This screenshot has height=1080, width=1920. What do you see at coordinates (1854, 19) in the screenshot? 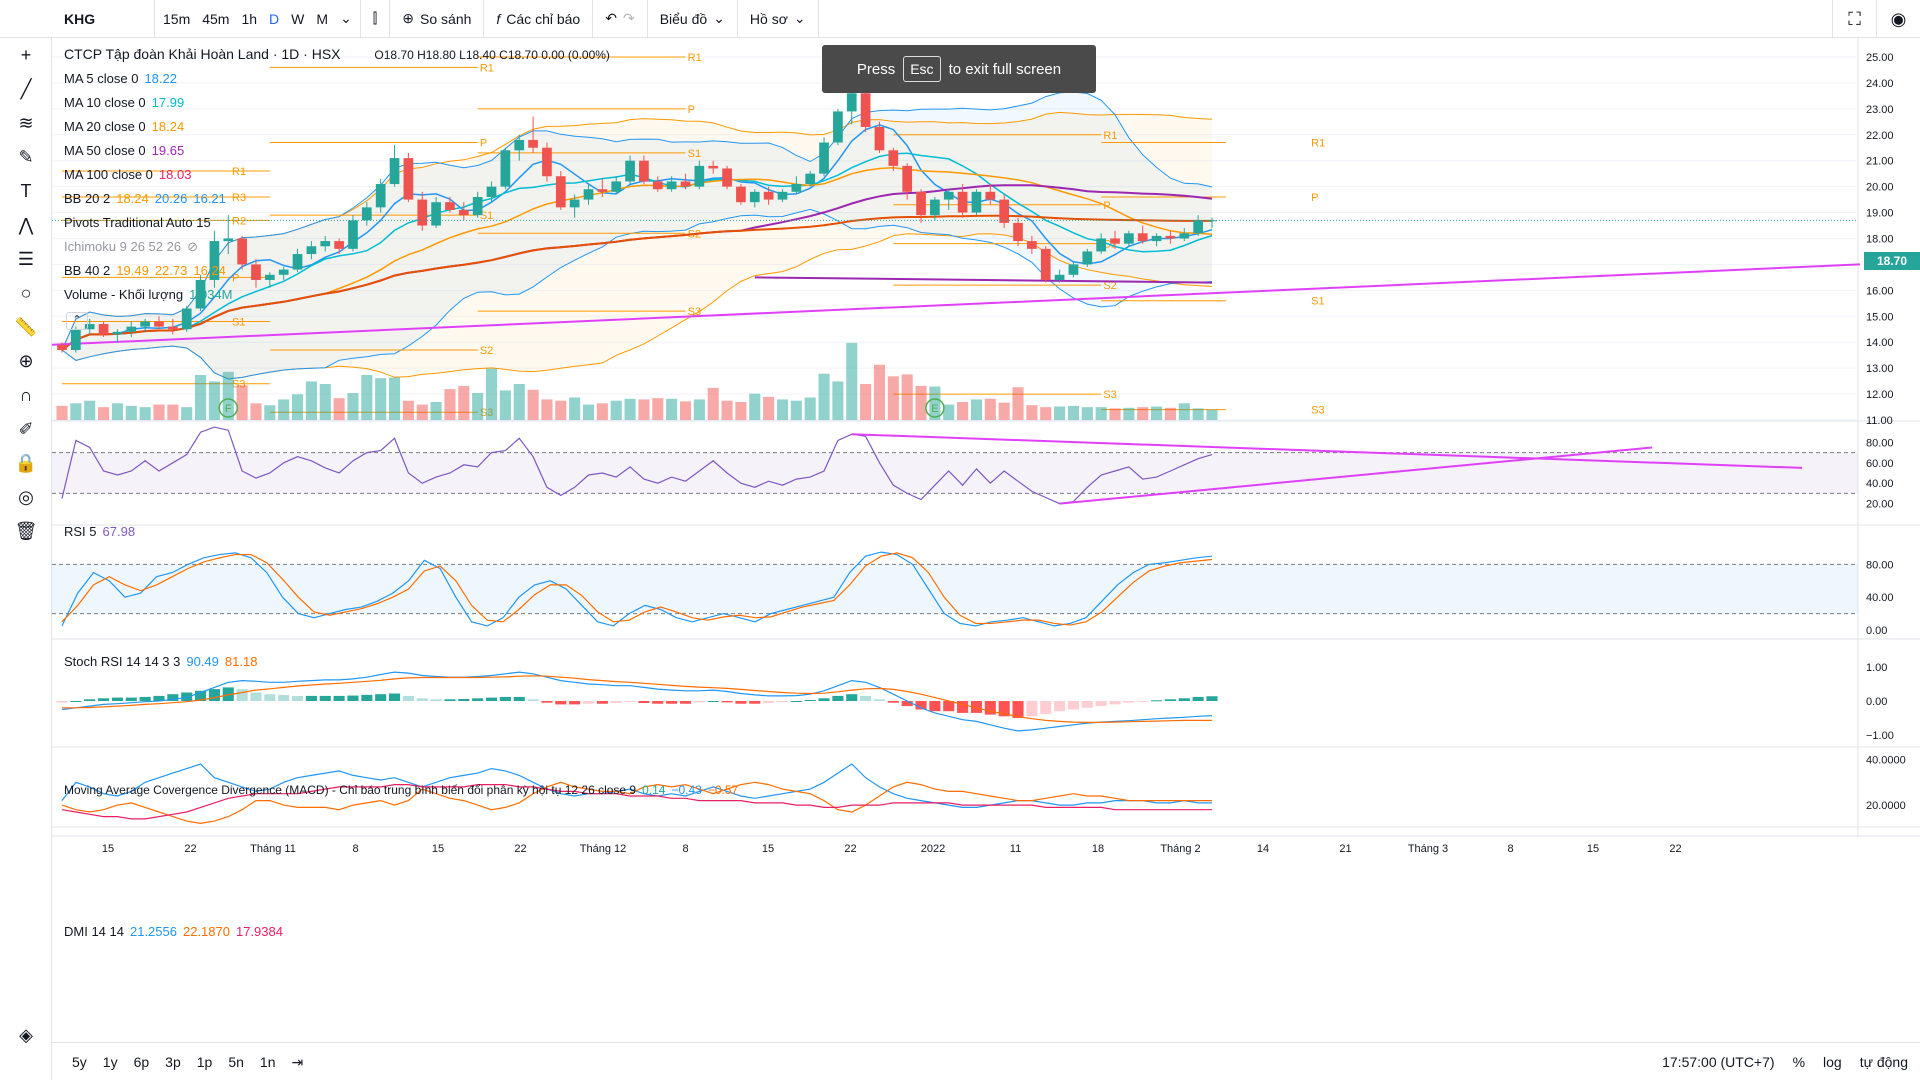
I see `fullscreen-icon: ⛶` at bounding box center [1854, 19].